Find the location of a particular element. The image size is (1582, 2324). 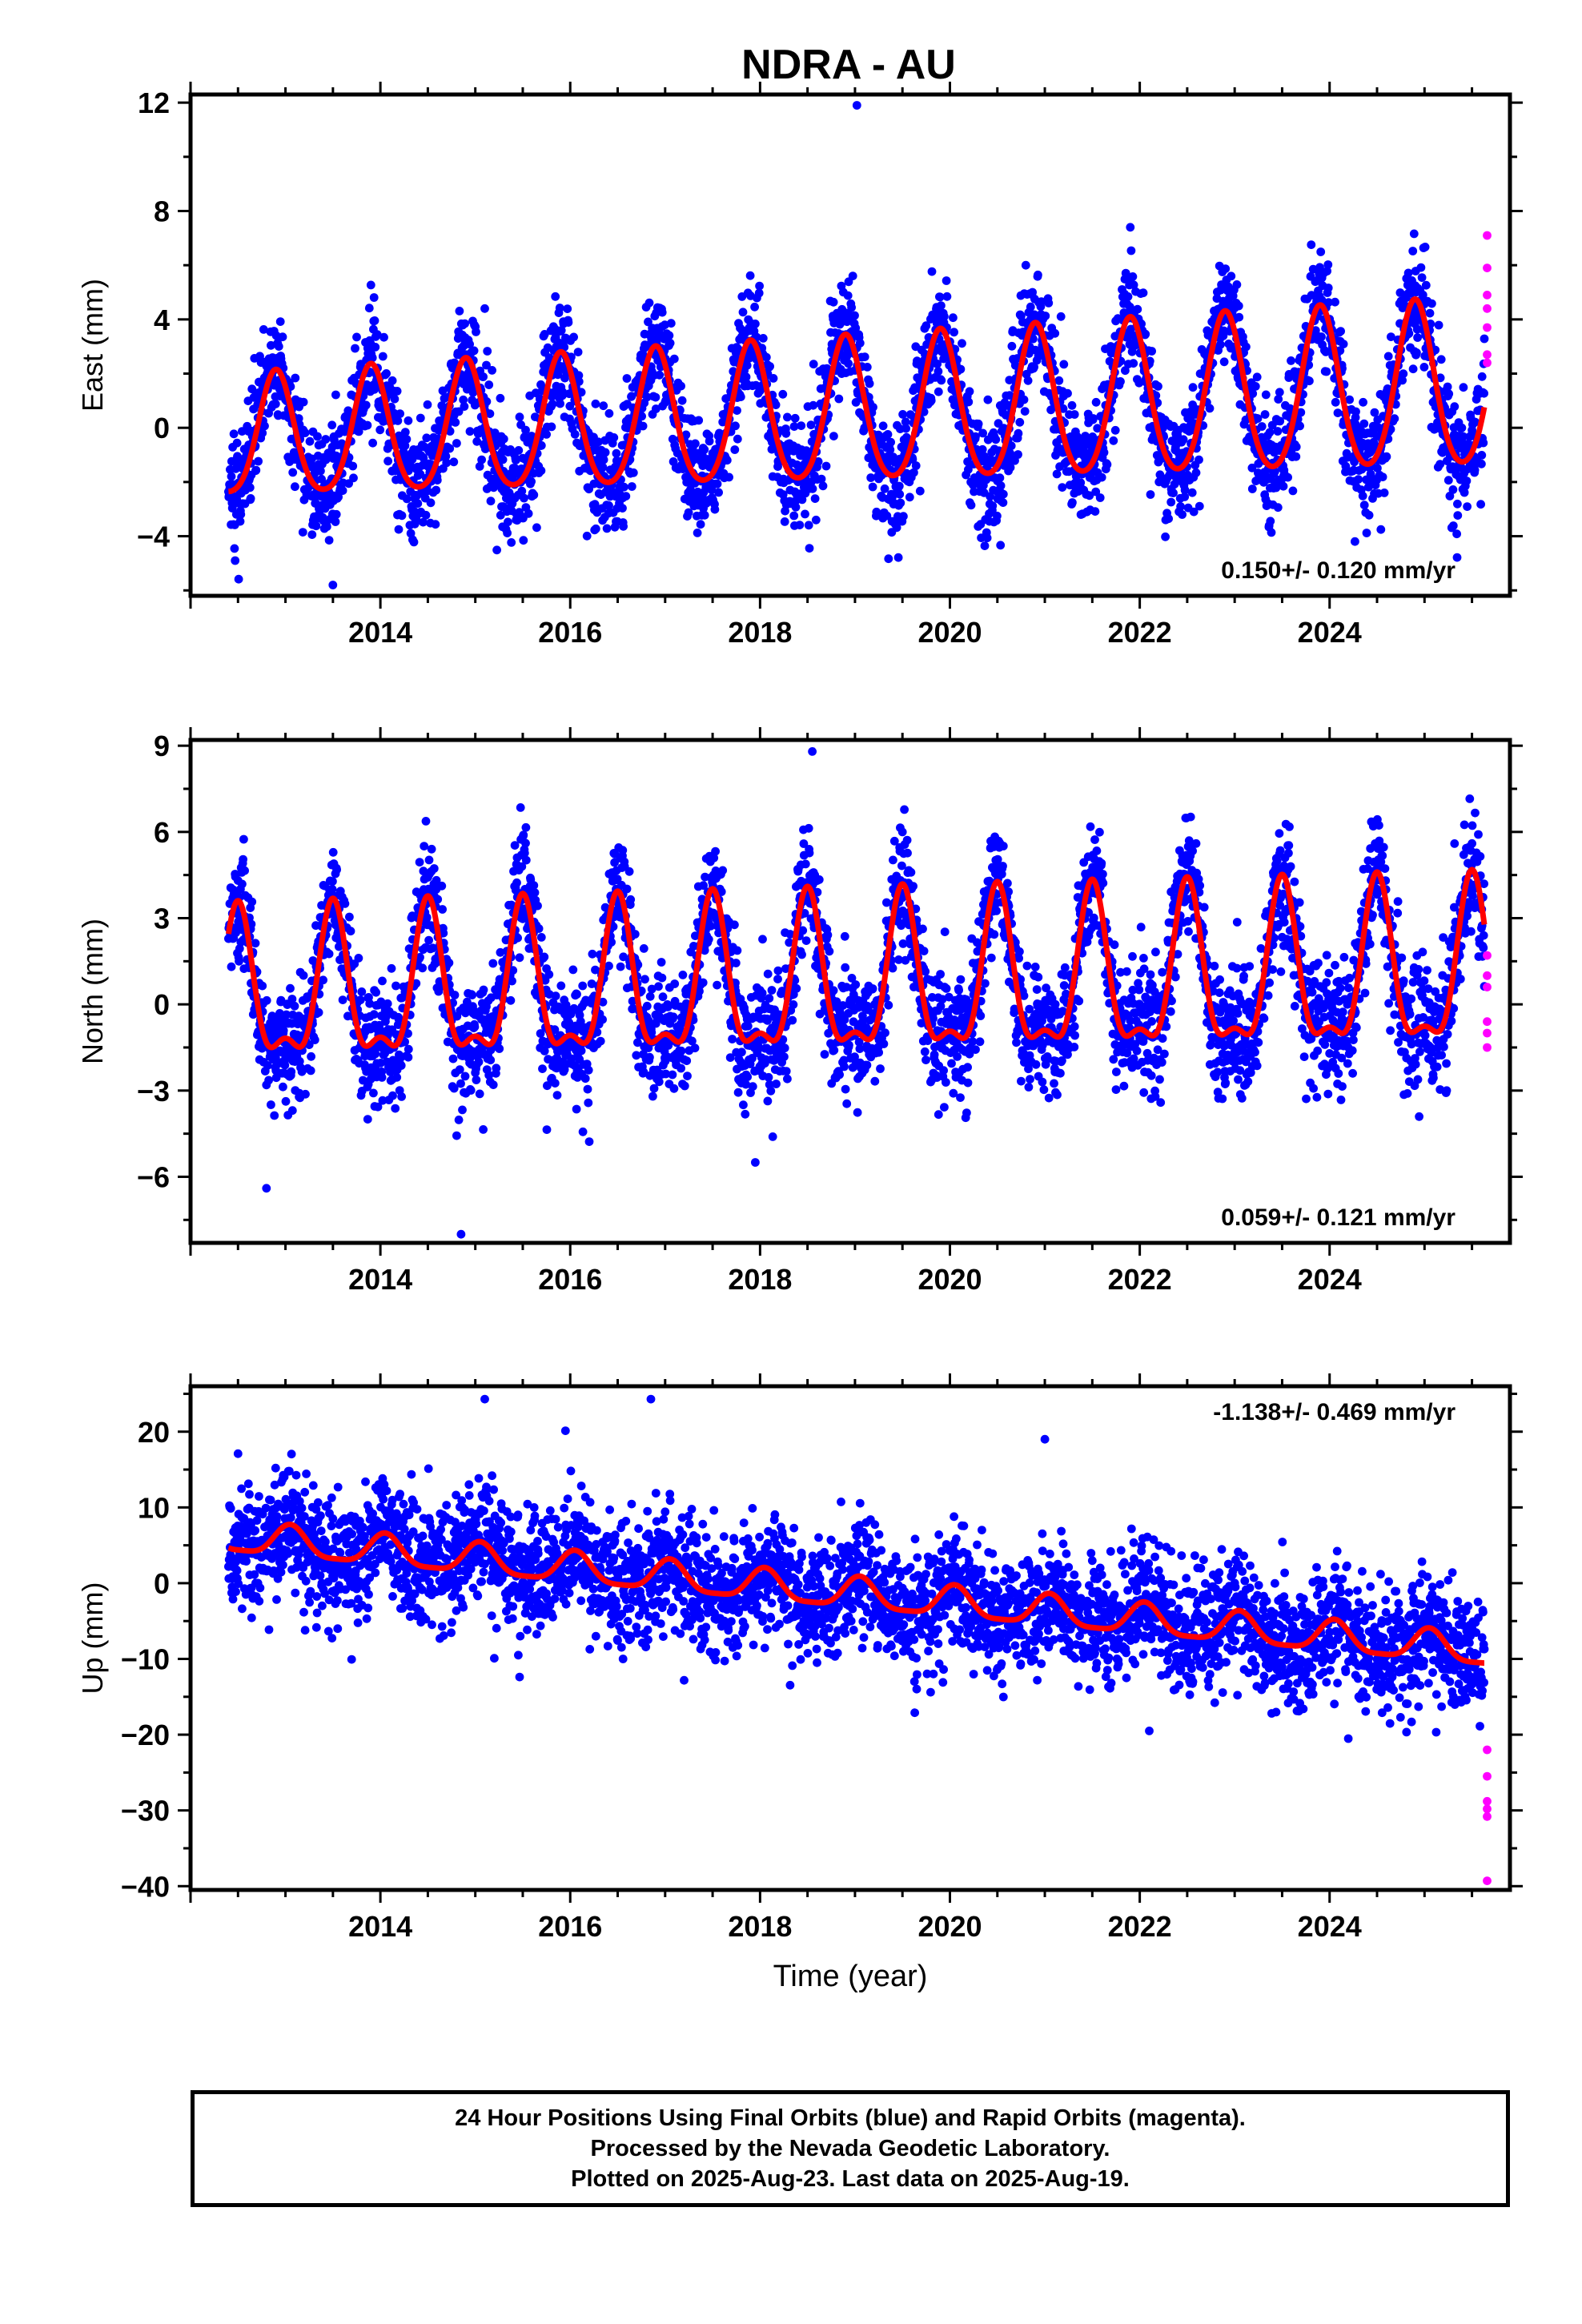

chart-title: NDRA - AU is located at coordinates (848, 65).